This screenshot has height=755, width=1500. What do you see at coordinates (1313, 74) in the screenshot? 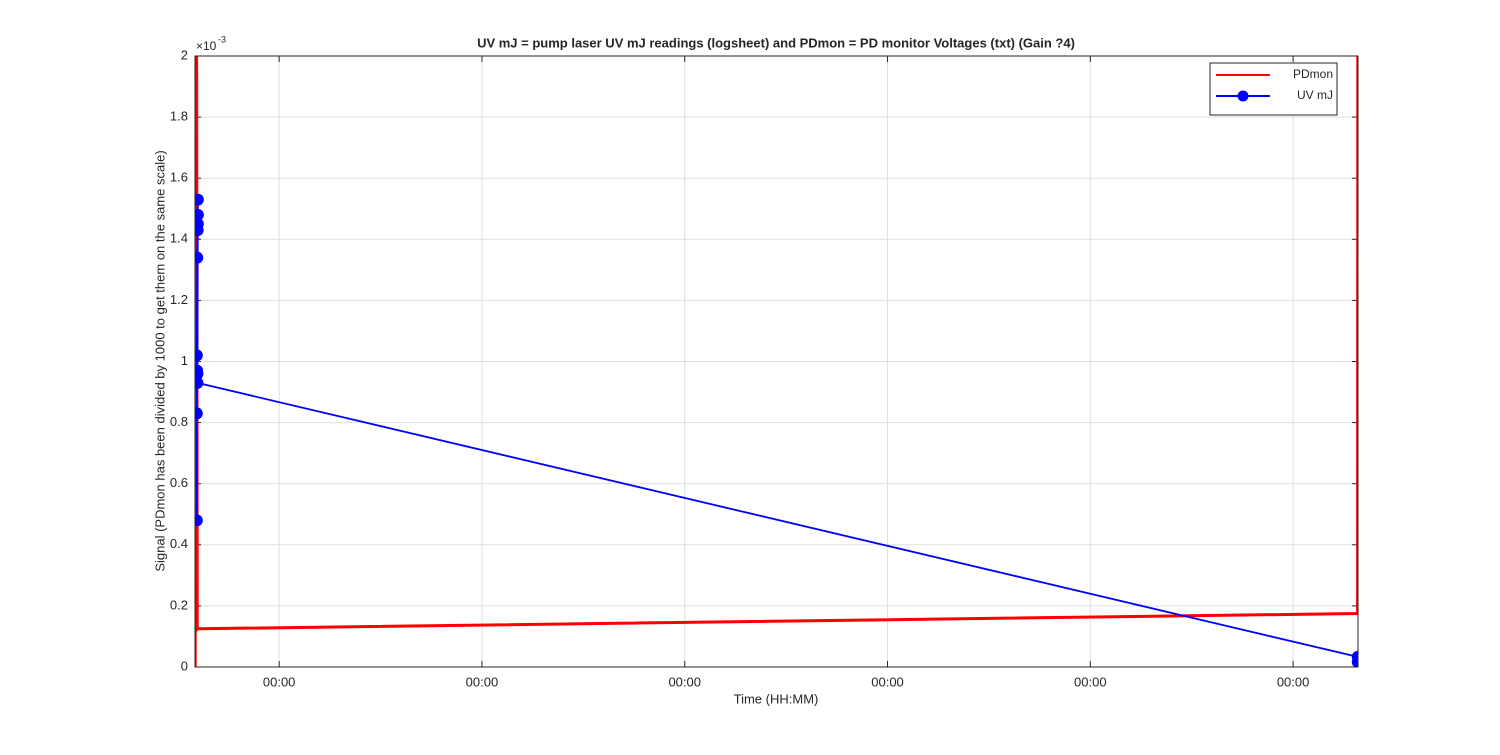
I see `legend-label: PDmon` at bounding box center [1313, 74].